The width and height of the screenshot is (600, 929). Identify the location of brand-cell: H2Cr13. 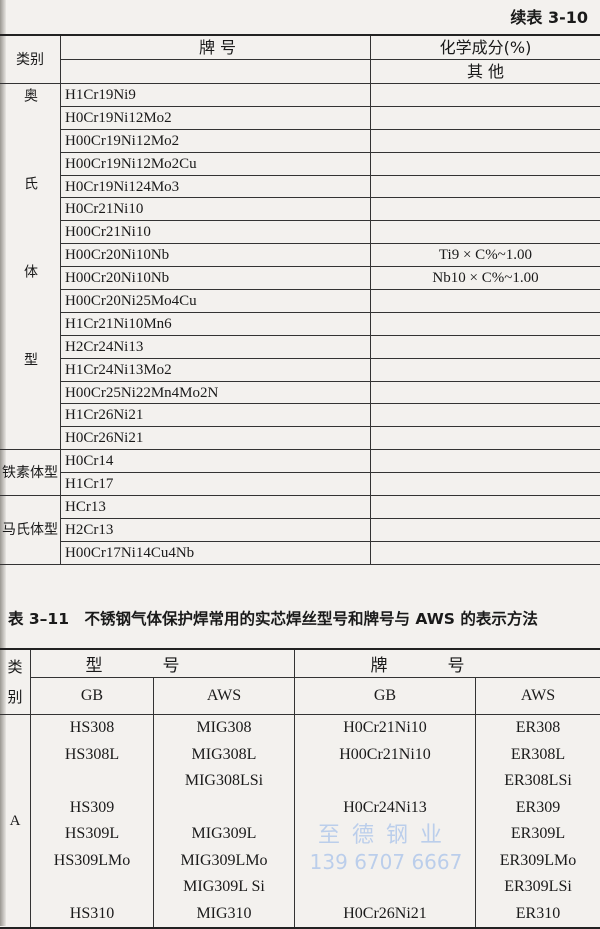
(216, 529).